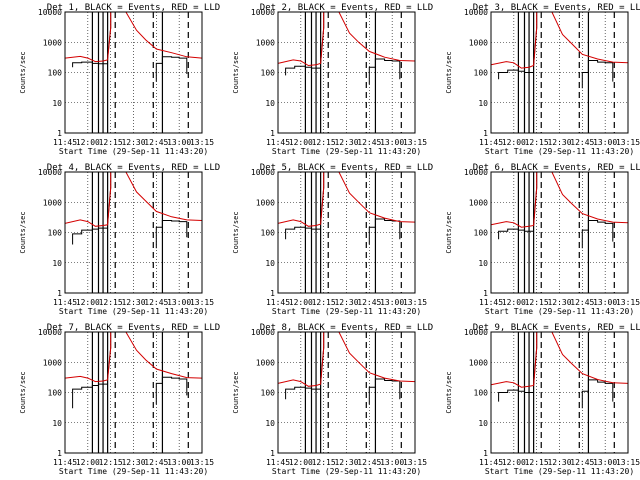 This screenshot has width=640, height=480. Describe the element at coordinates (133, 328) in the screenshot. I see `plot-title: Det 7, BLACK = Events, RED = LLD` at that location.